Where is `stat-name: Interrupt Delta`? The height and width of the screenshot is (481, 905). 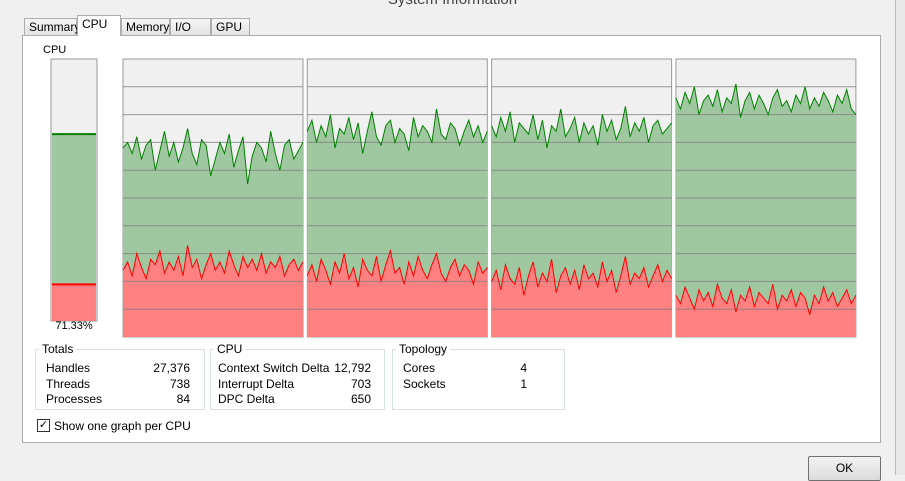 stat-name: Interrupt Delta is located at coordinates (256, 383).